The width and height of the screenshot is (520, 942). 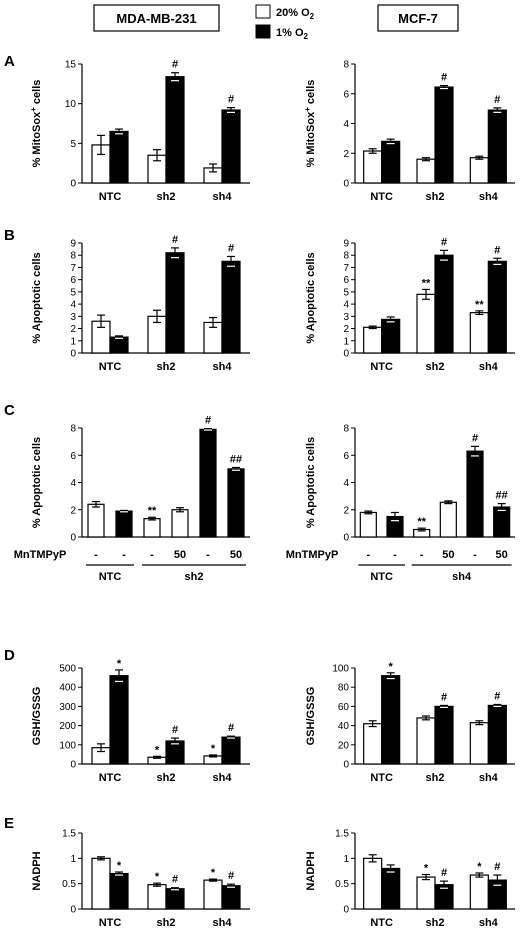 I want to click on y-tick-label: 10, so click(x=71, y=104).